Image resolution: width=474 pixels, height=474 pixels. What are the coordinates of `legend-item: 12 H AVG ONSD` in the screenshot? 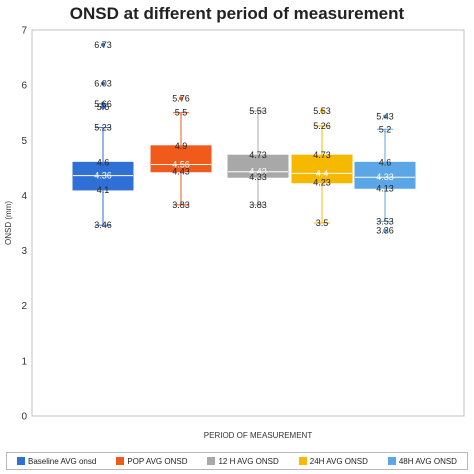 It's located at (243, 461).